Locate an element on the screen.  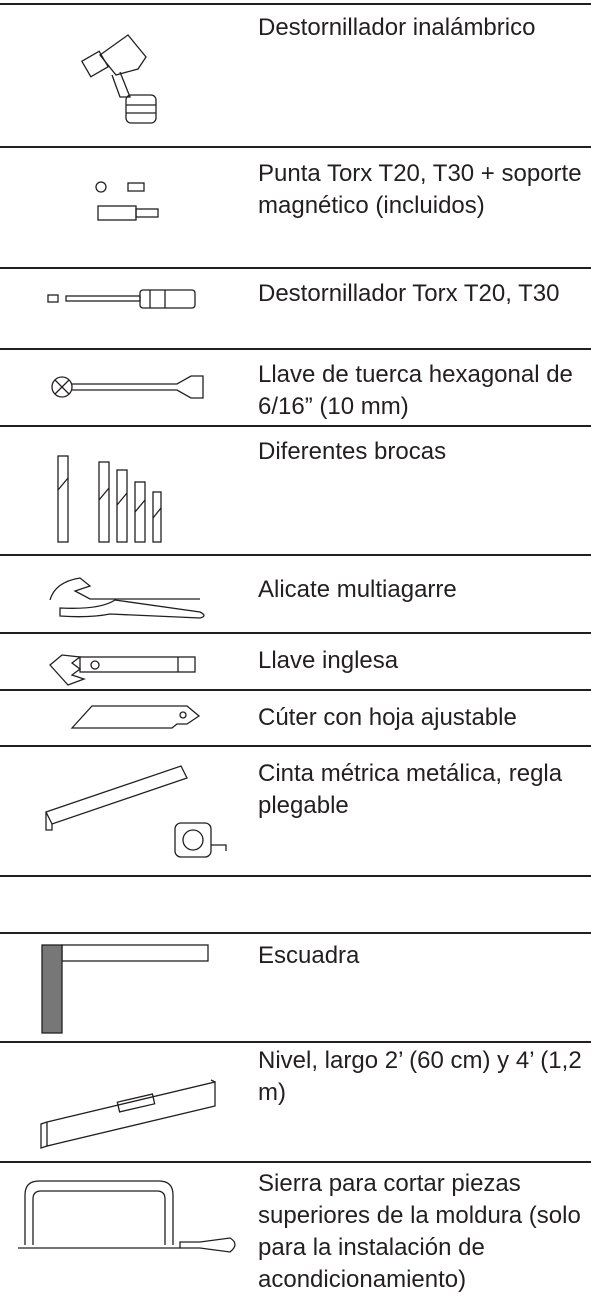
row-text: Destornillador inalámbrico is located at coordinates (397, 27).